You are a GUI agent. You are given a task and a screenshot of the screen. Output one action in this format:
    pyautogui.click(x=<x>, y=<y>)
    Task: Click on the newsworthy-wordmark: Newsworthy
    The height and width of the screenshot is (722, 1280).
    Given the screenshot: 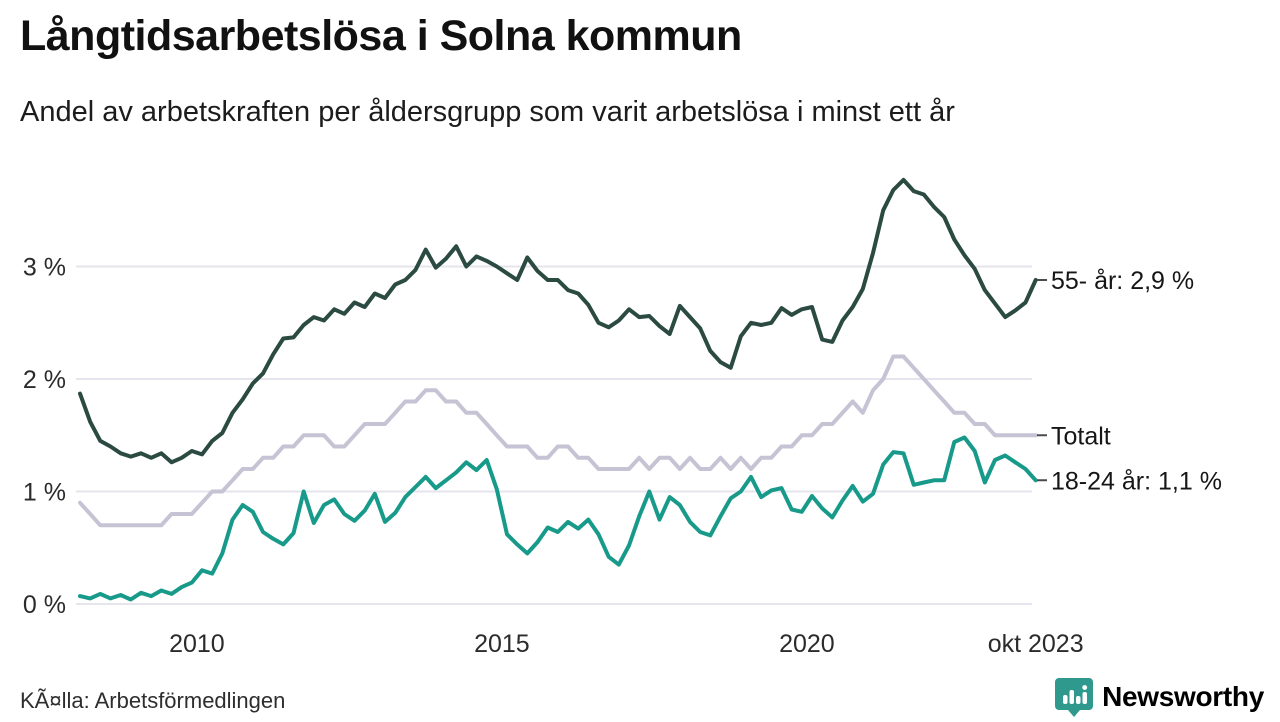 What is the action you would take?
    pyautogui.click(x=1183, y=696)
    